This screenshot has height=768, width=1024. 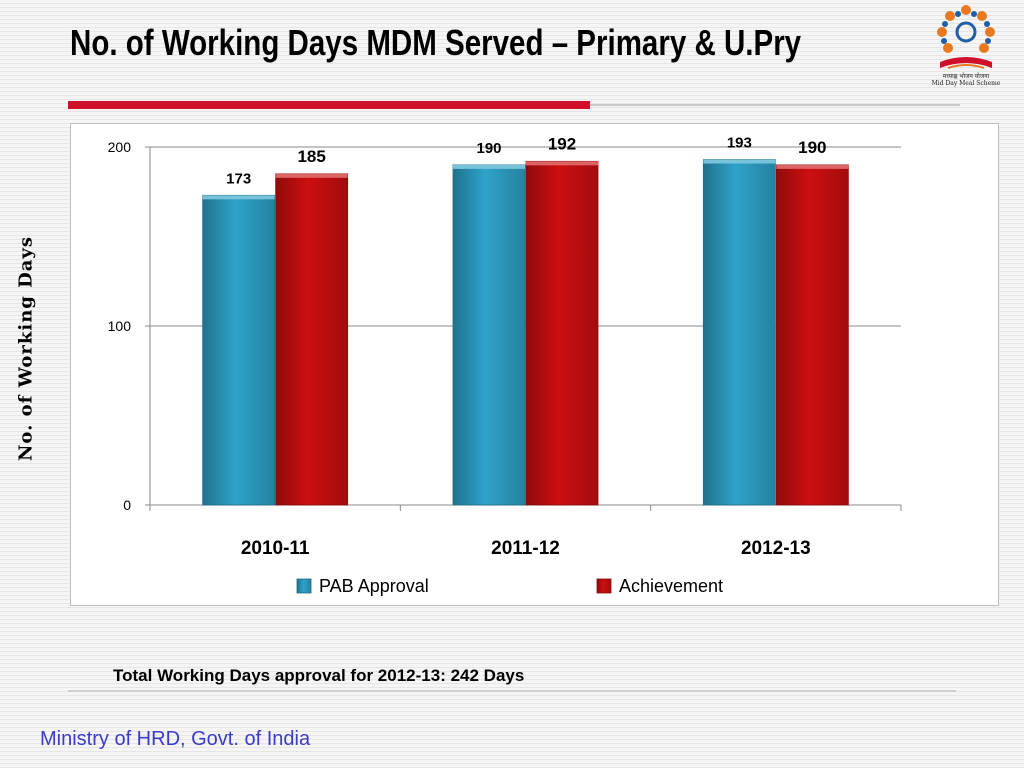 I want to click on title-underline-red, so click(x=329, y=105).